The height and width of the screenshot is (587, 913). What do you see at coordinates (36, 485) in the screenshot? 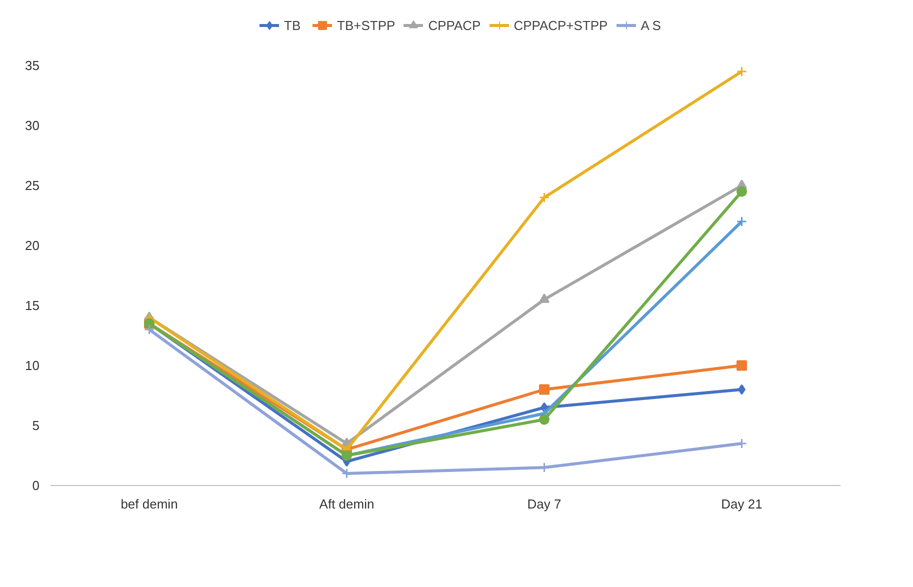
I see `y-tick-label: 0` at bounding box center [36, 485].